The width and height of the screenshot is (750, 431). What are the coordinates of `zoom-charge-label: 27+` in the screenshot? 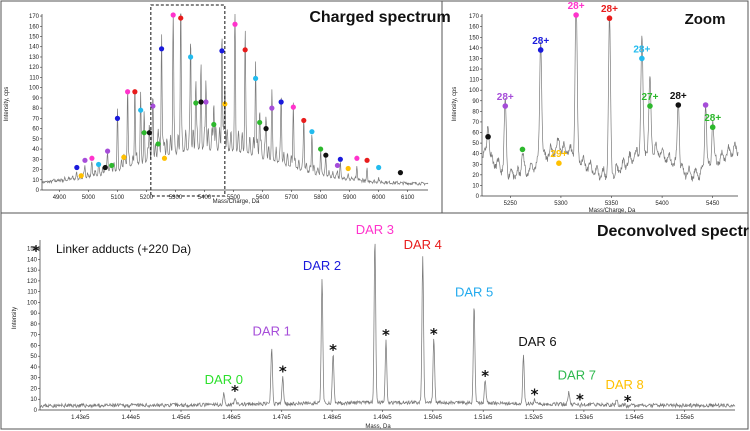 It's located at (649, 97).